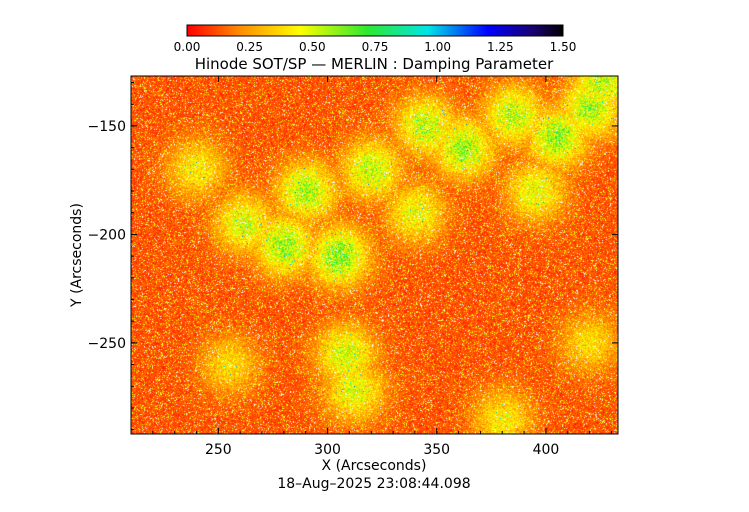 The width and height of the screenshot is (749, 512). What do you see at coordinates (107, 344) in the screenshot?
I see `y-tick-label: −250` at bounding box center [107, 344].